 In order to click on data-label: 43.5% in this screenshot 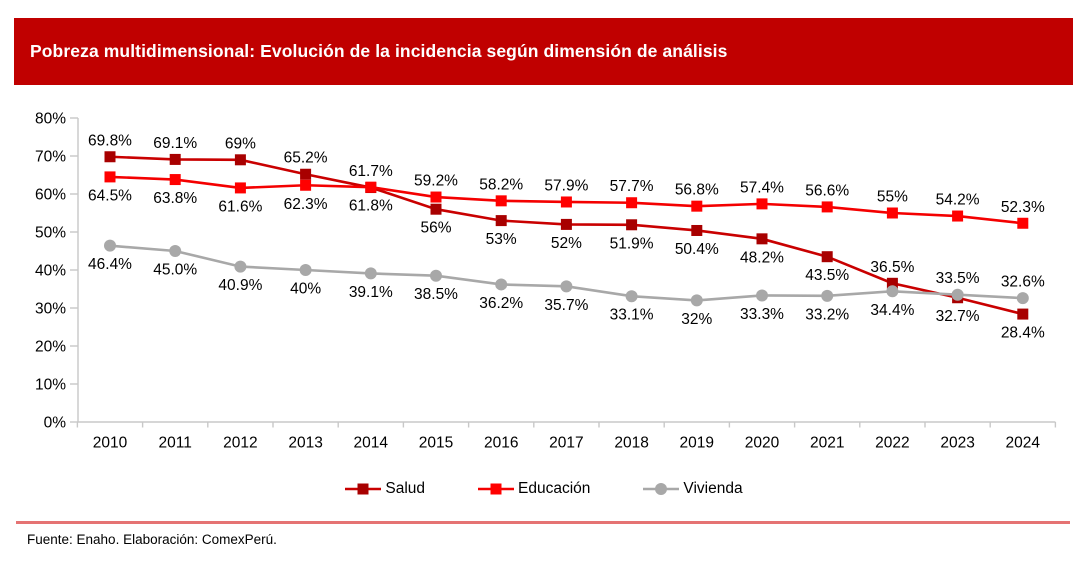, I will do `click(827, 275)`.